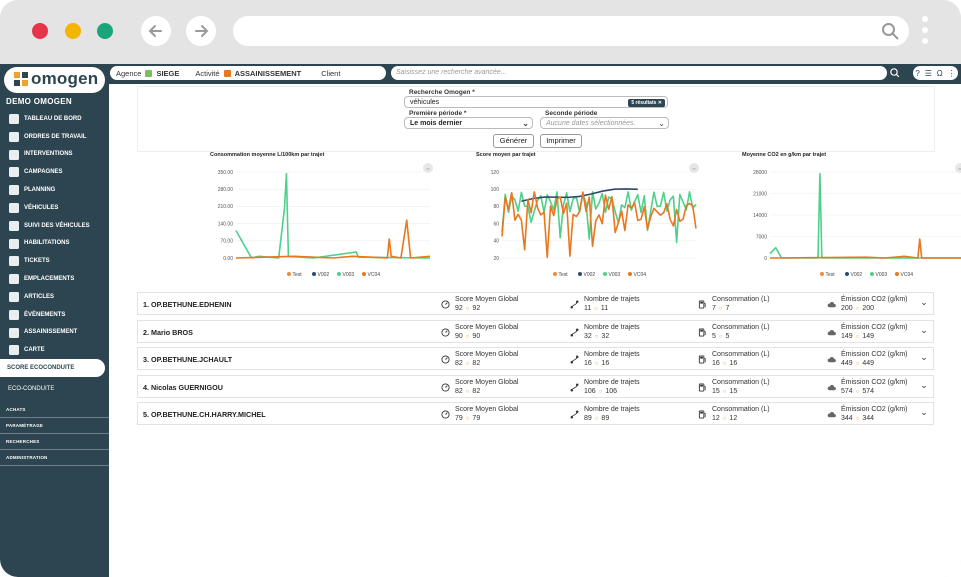  What do you see at coordinates (54, 244) in the screenshot?
I see `sidebar-item: HABILITATIONS` at bounding box center [54, 244].